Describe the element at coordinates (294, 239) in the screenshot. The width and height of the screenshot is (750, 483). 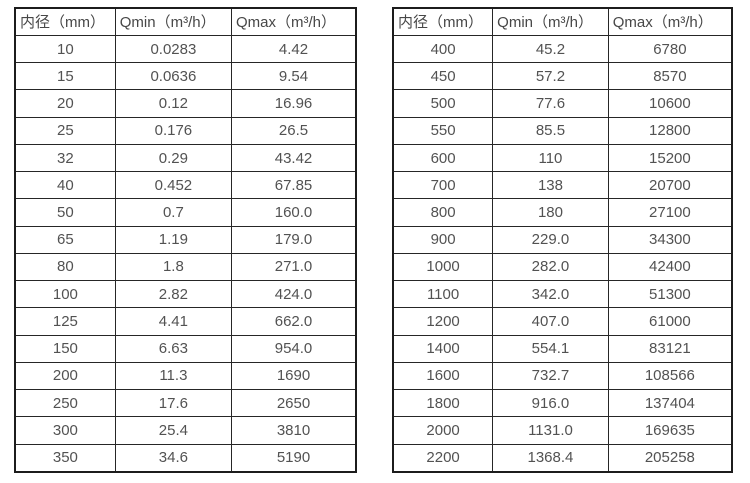
I see `cell-qmax: 179.0` at that location.